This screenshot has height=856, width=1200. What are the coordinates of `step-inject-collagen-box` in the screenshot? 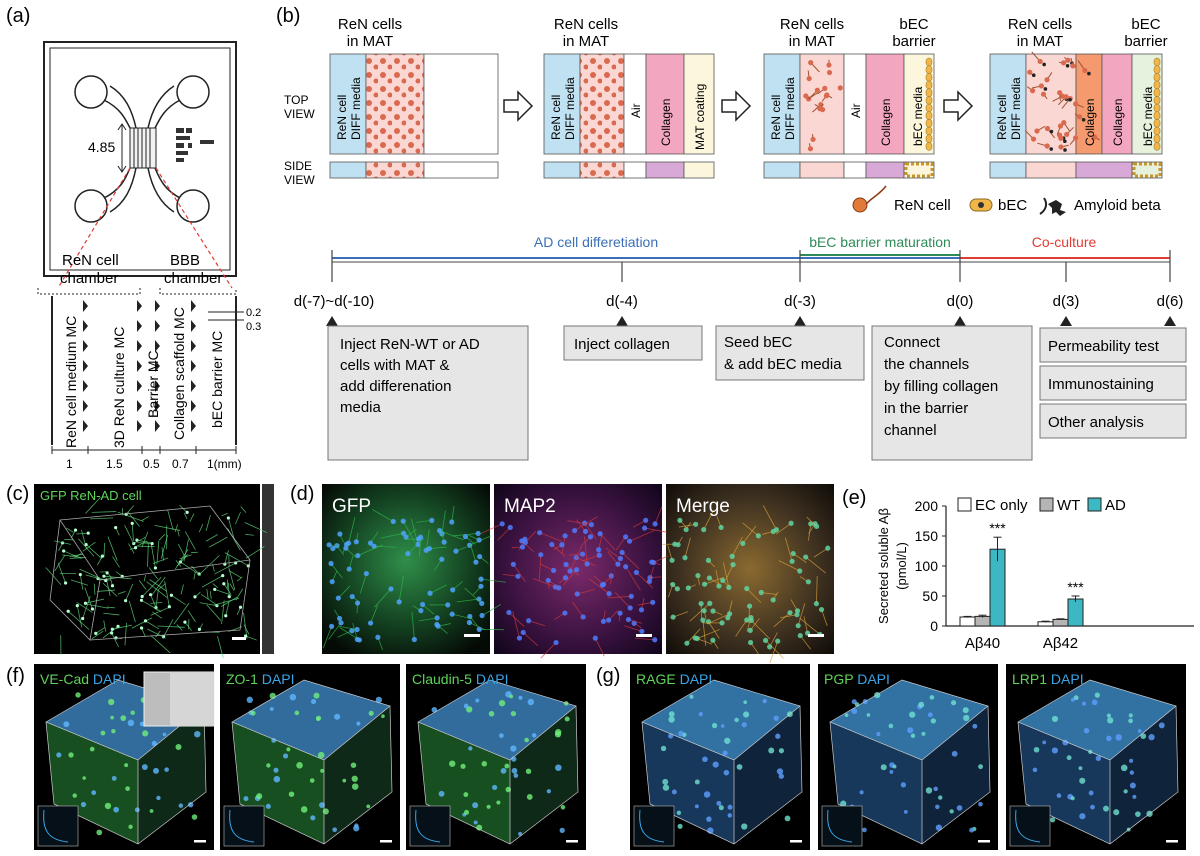 It's located at (633, 343).